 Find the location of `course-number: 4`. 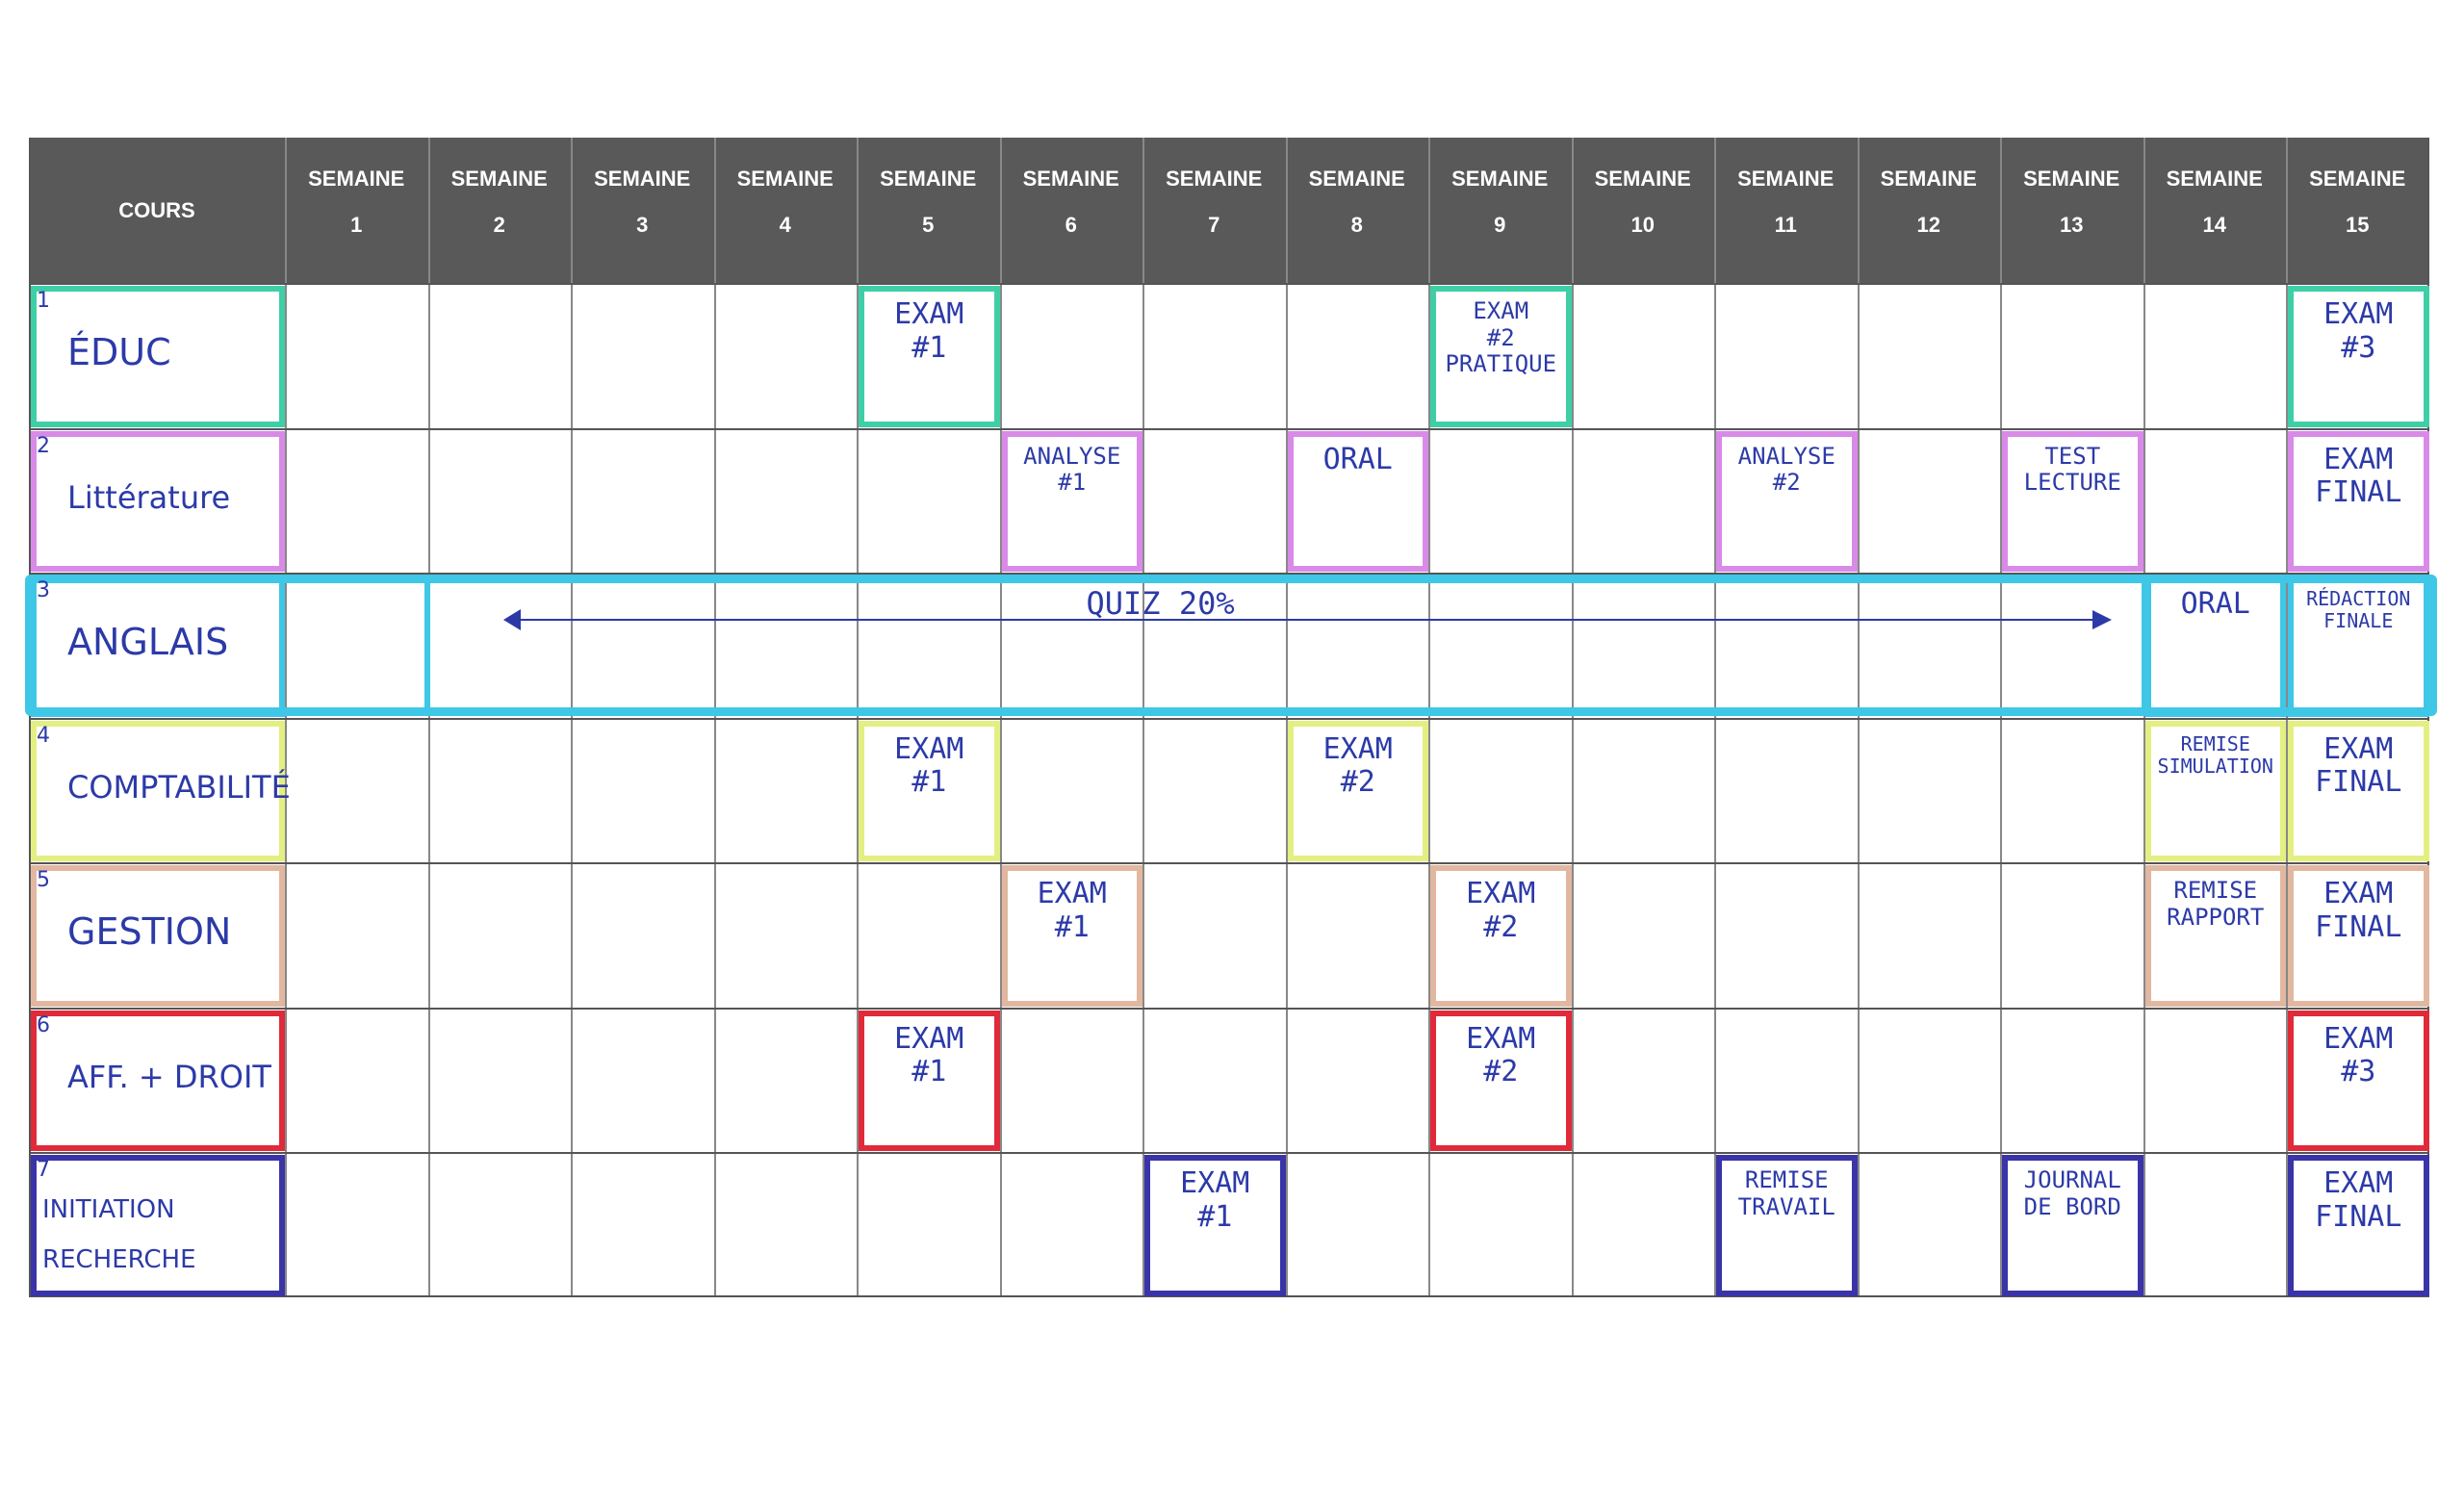

course-number: 4 is located at coordinates (43, 735).